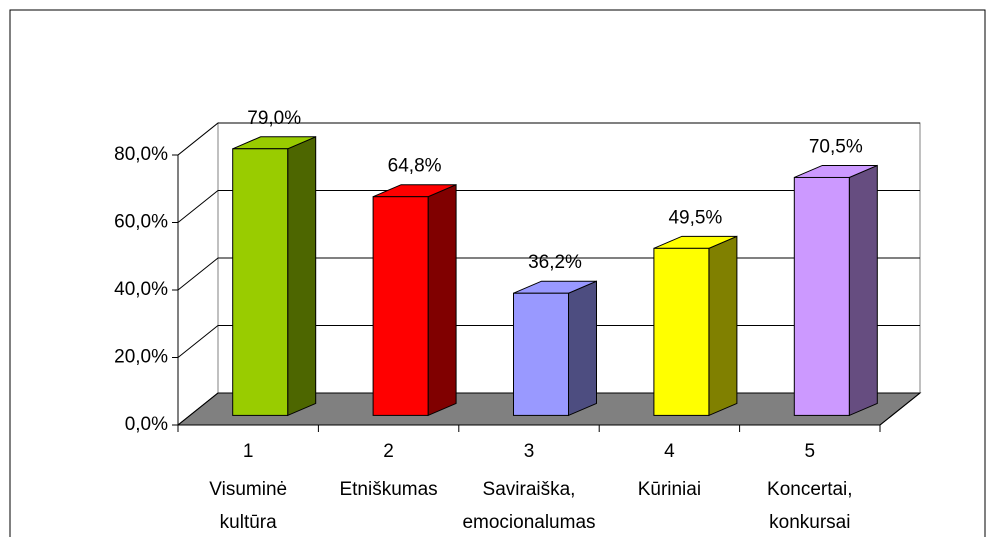  What do you see at coordinates (415, 166) in the screenshot?
I see `value-label: 64,8%` at bounding box center [415, 166].